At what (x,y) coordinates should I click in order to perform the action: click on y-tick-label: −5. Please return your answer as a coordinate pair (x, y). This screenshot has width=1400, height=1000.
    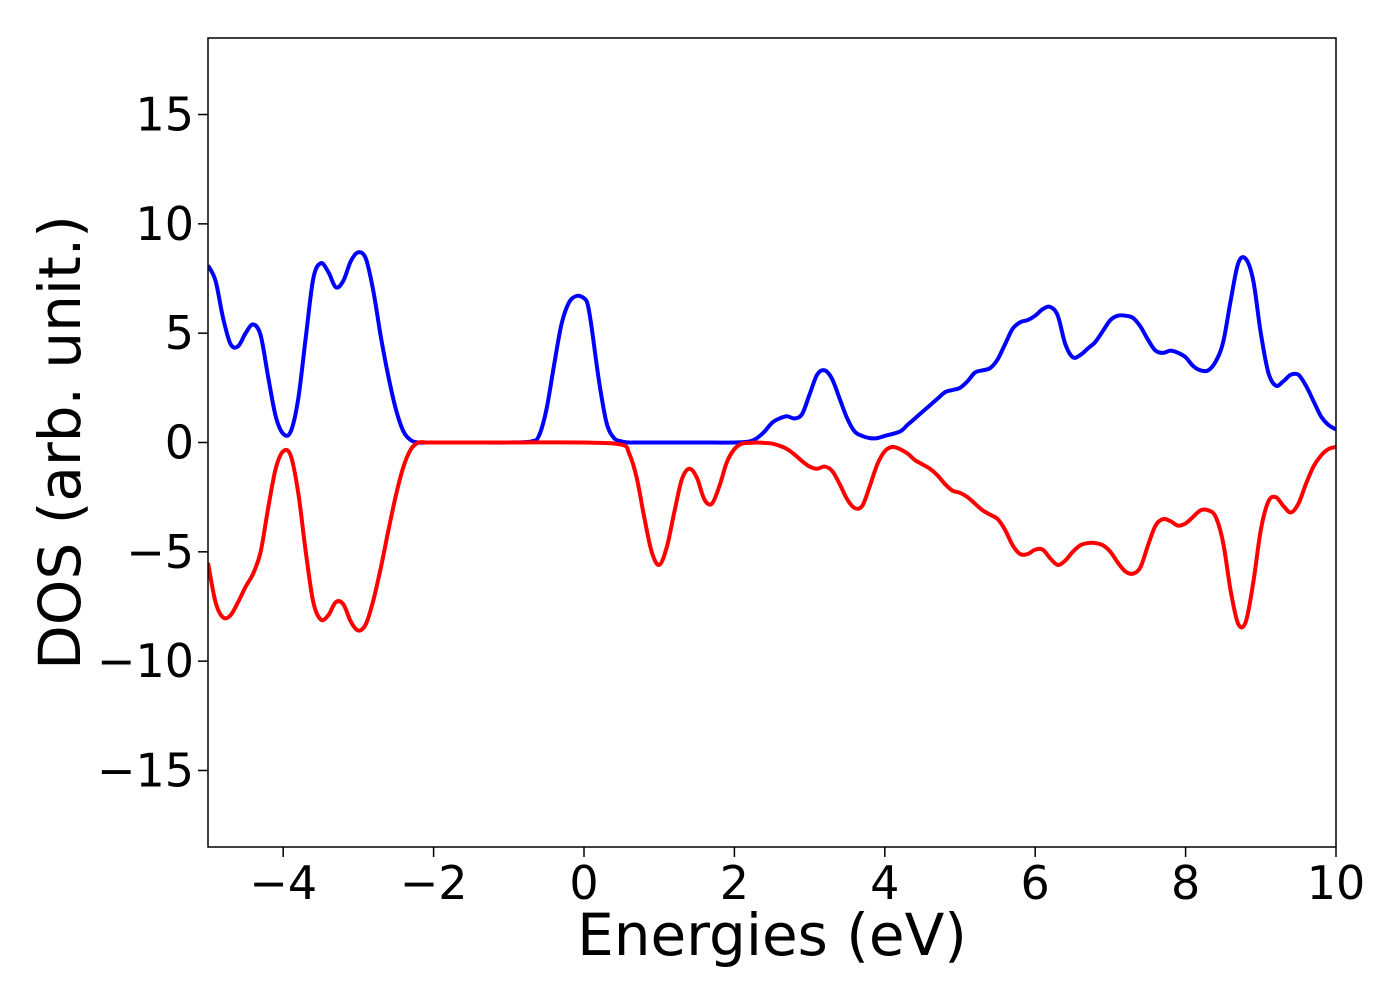
    Looking at the image, I should click on (160, 552).